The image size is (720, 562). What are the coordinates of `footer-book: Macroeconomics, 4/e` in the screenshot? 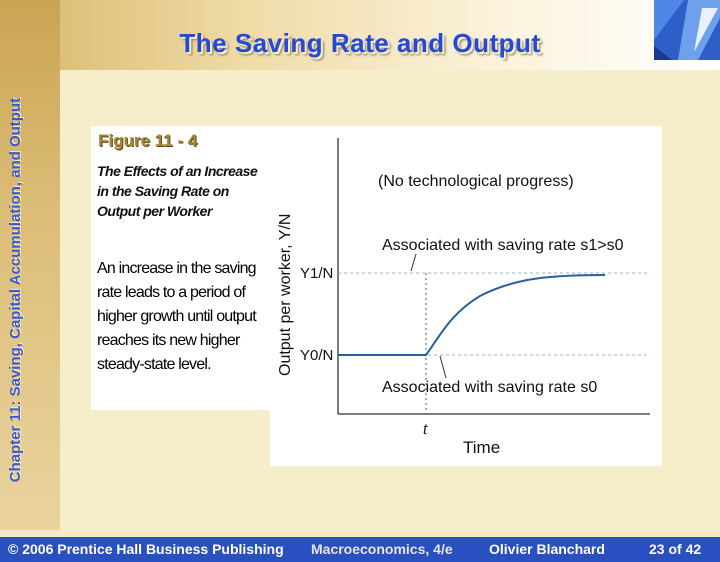 It's located at (382, 549).